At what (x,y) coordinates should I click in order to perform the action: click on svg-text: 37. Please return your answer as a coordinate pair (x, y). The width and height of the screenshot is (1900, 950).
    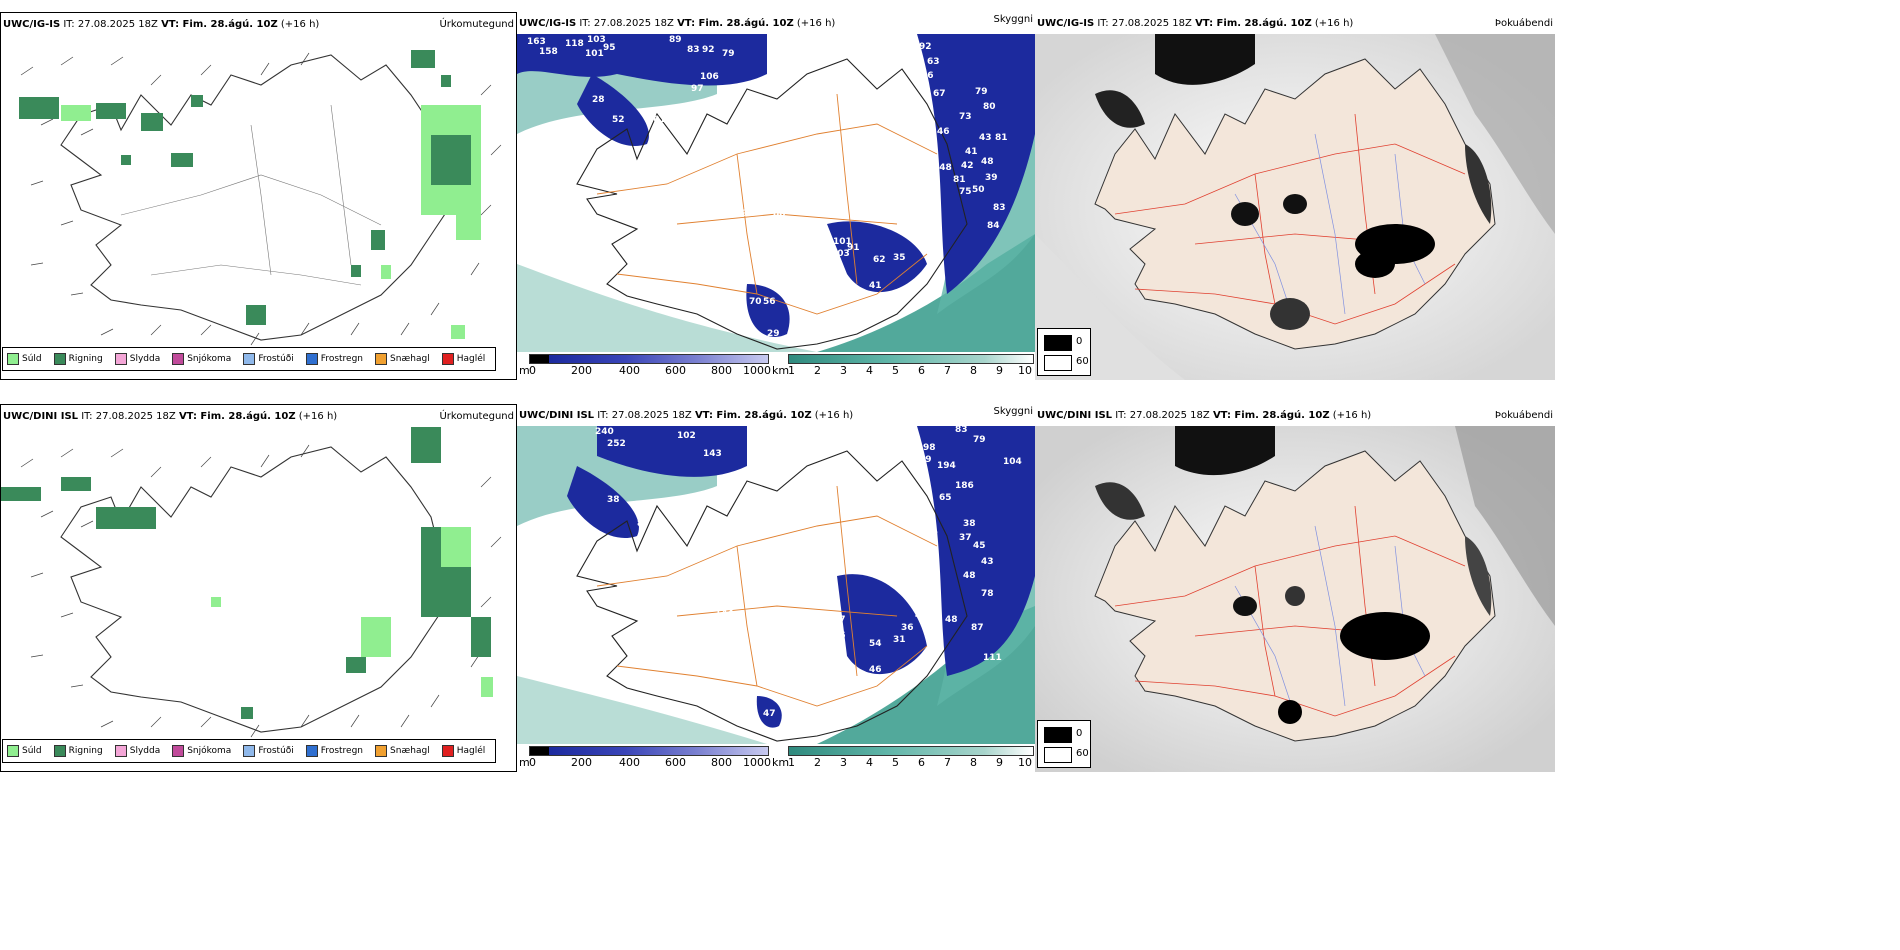
    Looking at the image, I should click on (965, 538).